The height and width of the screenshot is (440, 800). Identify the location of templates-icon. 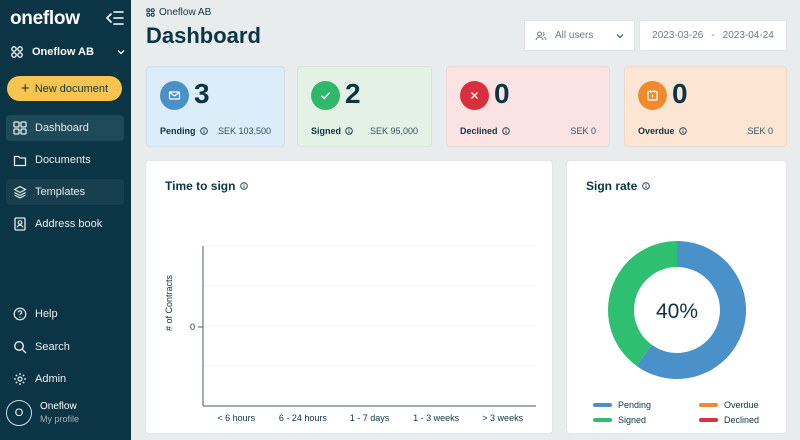
(20, 192).